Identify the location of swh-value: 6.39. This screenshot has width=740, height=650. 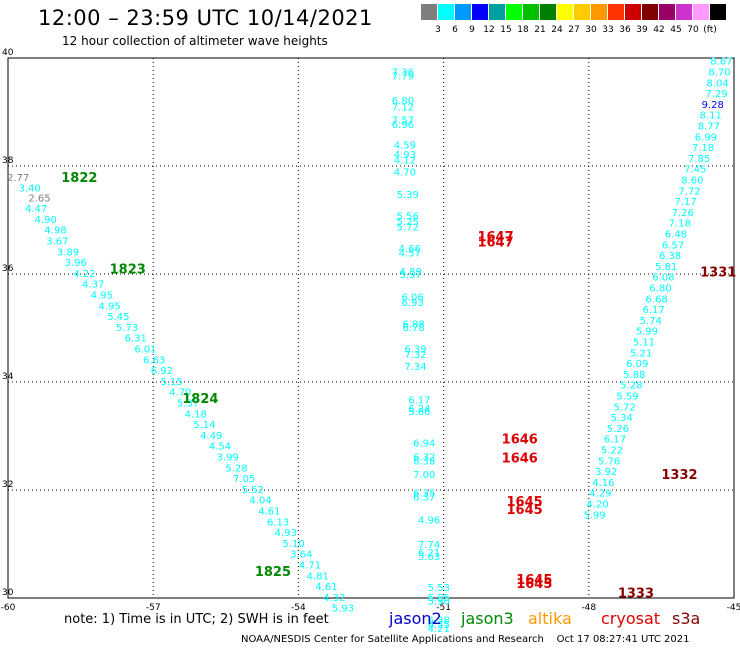
(415, 350).